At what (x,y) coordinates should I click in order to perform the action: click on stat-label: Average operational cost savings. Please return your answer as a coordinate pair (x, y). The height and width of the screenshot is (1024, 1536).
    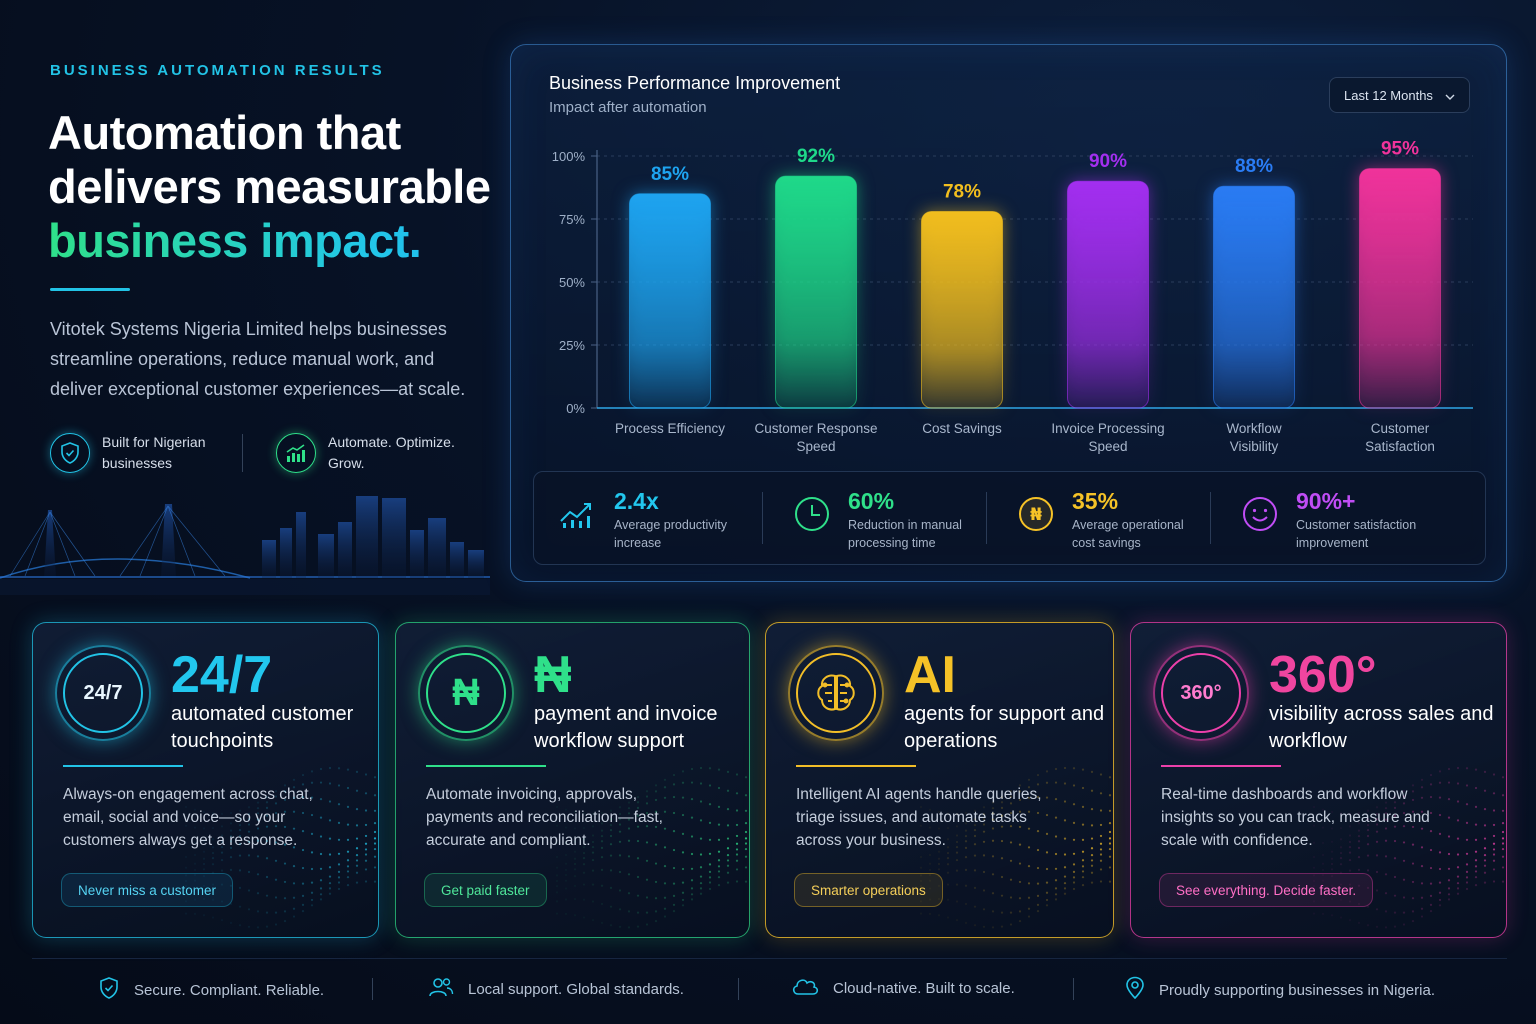
    Looking at the image, I should click on (1128, 534).